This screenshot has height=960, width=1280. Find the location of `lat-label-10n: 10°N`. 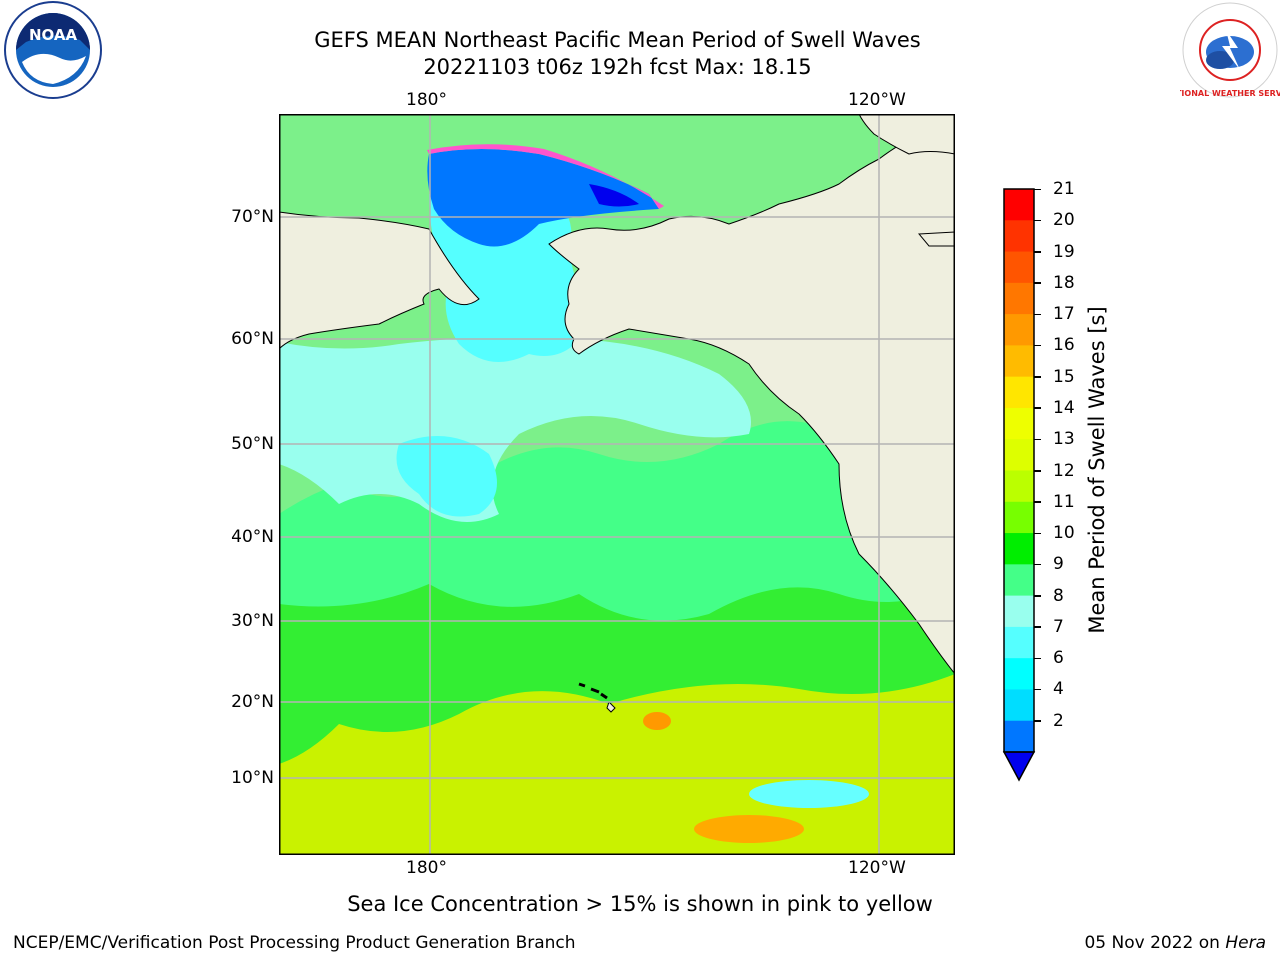

lat-label-10n: 10°N is located at coordinates (252, 778).